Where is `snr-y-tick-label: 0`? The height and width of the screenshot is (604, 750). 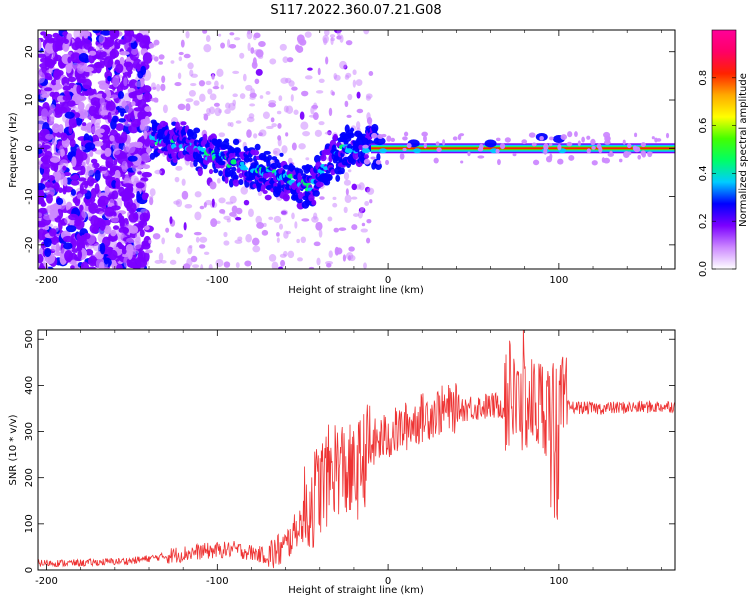
snr-y-tick-label: 0 is located at coordinates (29, 570).